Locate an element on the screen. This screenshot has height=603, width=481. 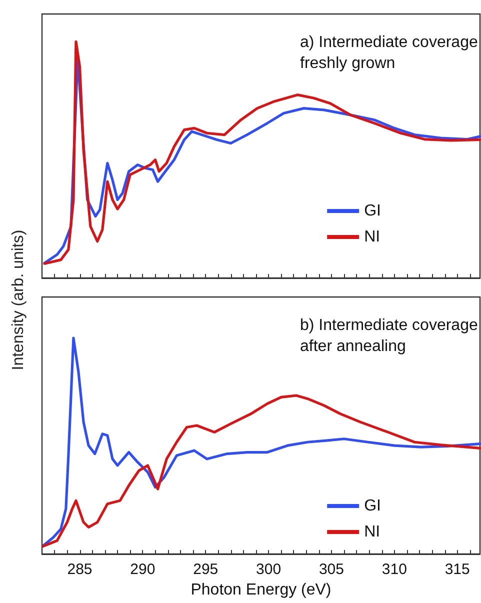
x-axis-title: Photon Energy (eV) is located at coordinates (261, 590).